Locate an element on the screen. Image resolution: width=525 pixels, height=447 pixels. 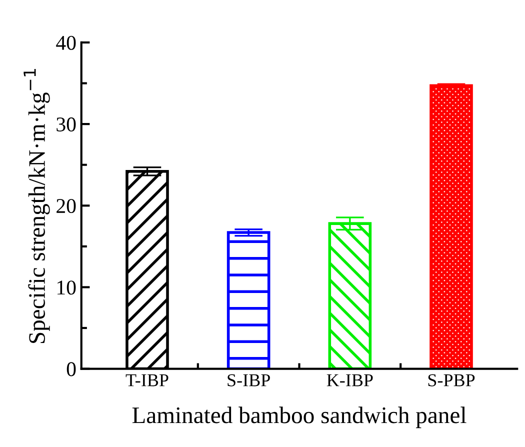
x-tick-label: K-IBP is located at coordinates (349, 380).